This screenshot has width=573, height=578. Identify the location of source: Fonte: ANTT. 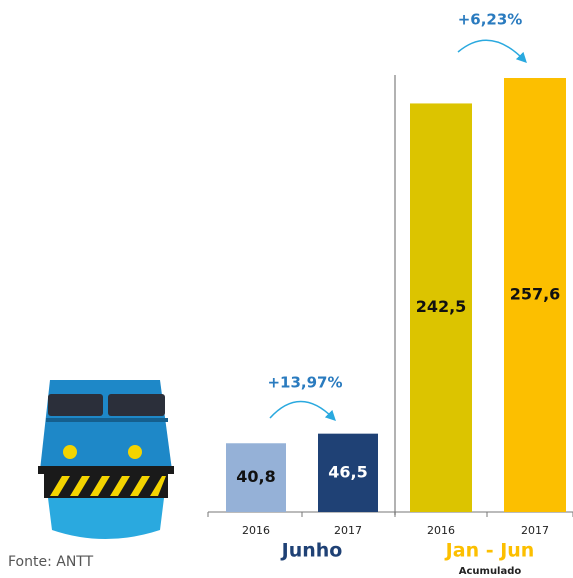
(51, 562).